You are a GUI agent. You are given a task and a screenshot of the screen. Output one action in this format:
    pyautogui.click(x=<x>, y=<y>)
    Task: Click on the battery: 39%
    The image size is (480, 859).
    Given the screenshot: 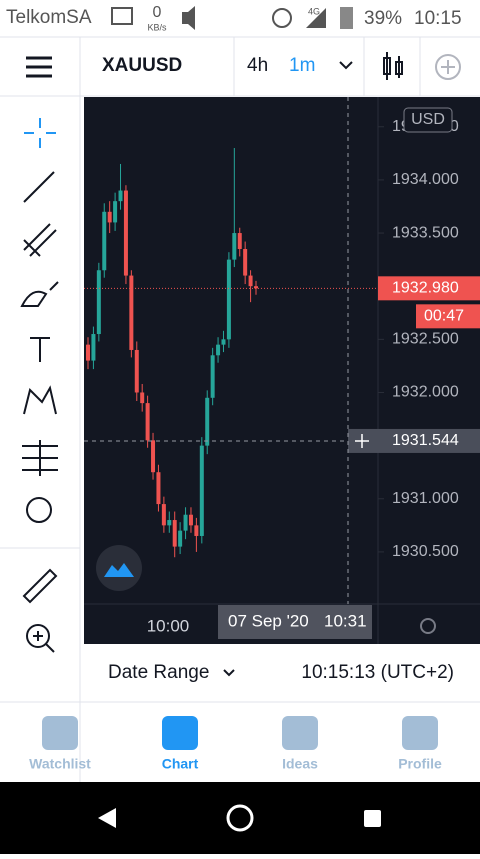 What is the action you would take?
    pyautogui.click(x=383, y=18)
    